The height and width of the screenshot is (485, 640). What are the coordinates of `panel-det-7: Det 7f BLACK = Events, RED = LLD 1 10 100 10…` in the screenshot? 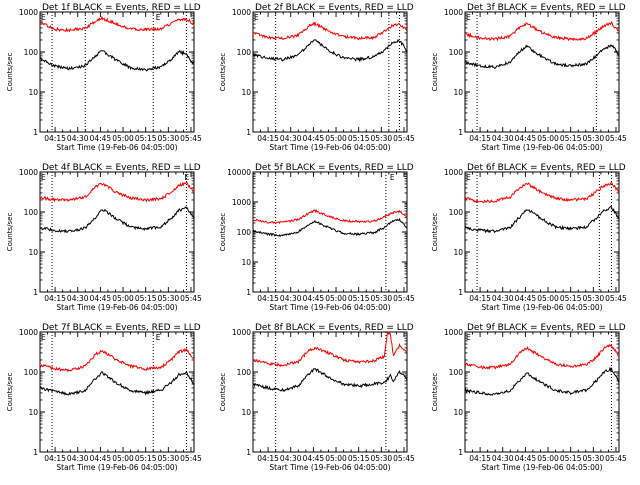 It's located at (104, 397).